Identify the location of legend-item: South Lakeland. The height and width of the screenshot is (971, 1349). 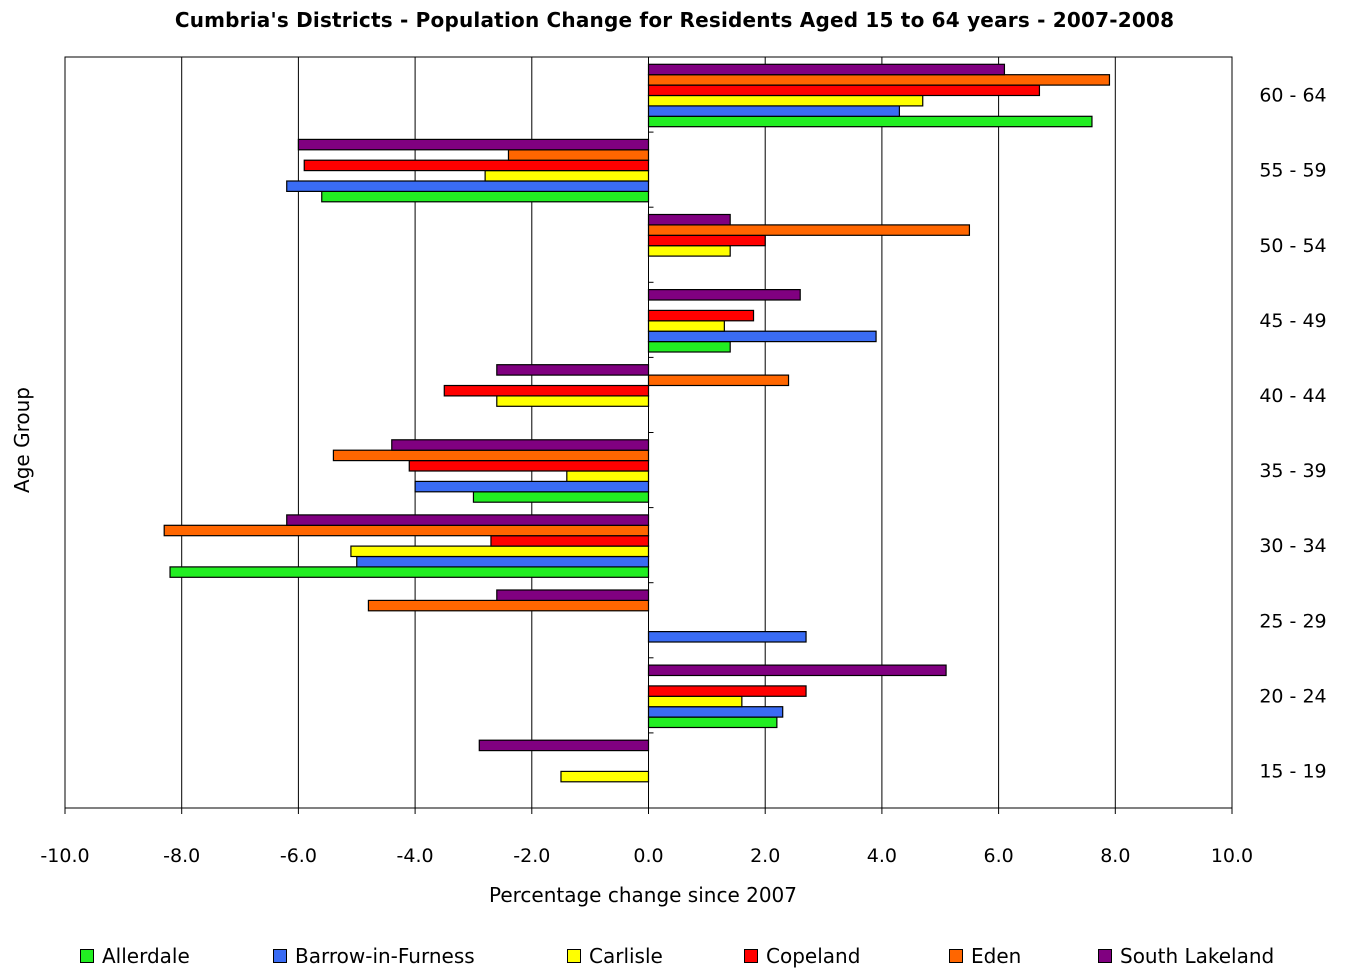
(1186, 956).